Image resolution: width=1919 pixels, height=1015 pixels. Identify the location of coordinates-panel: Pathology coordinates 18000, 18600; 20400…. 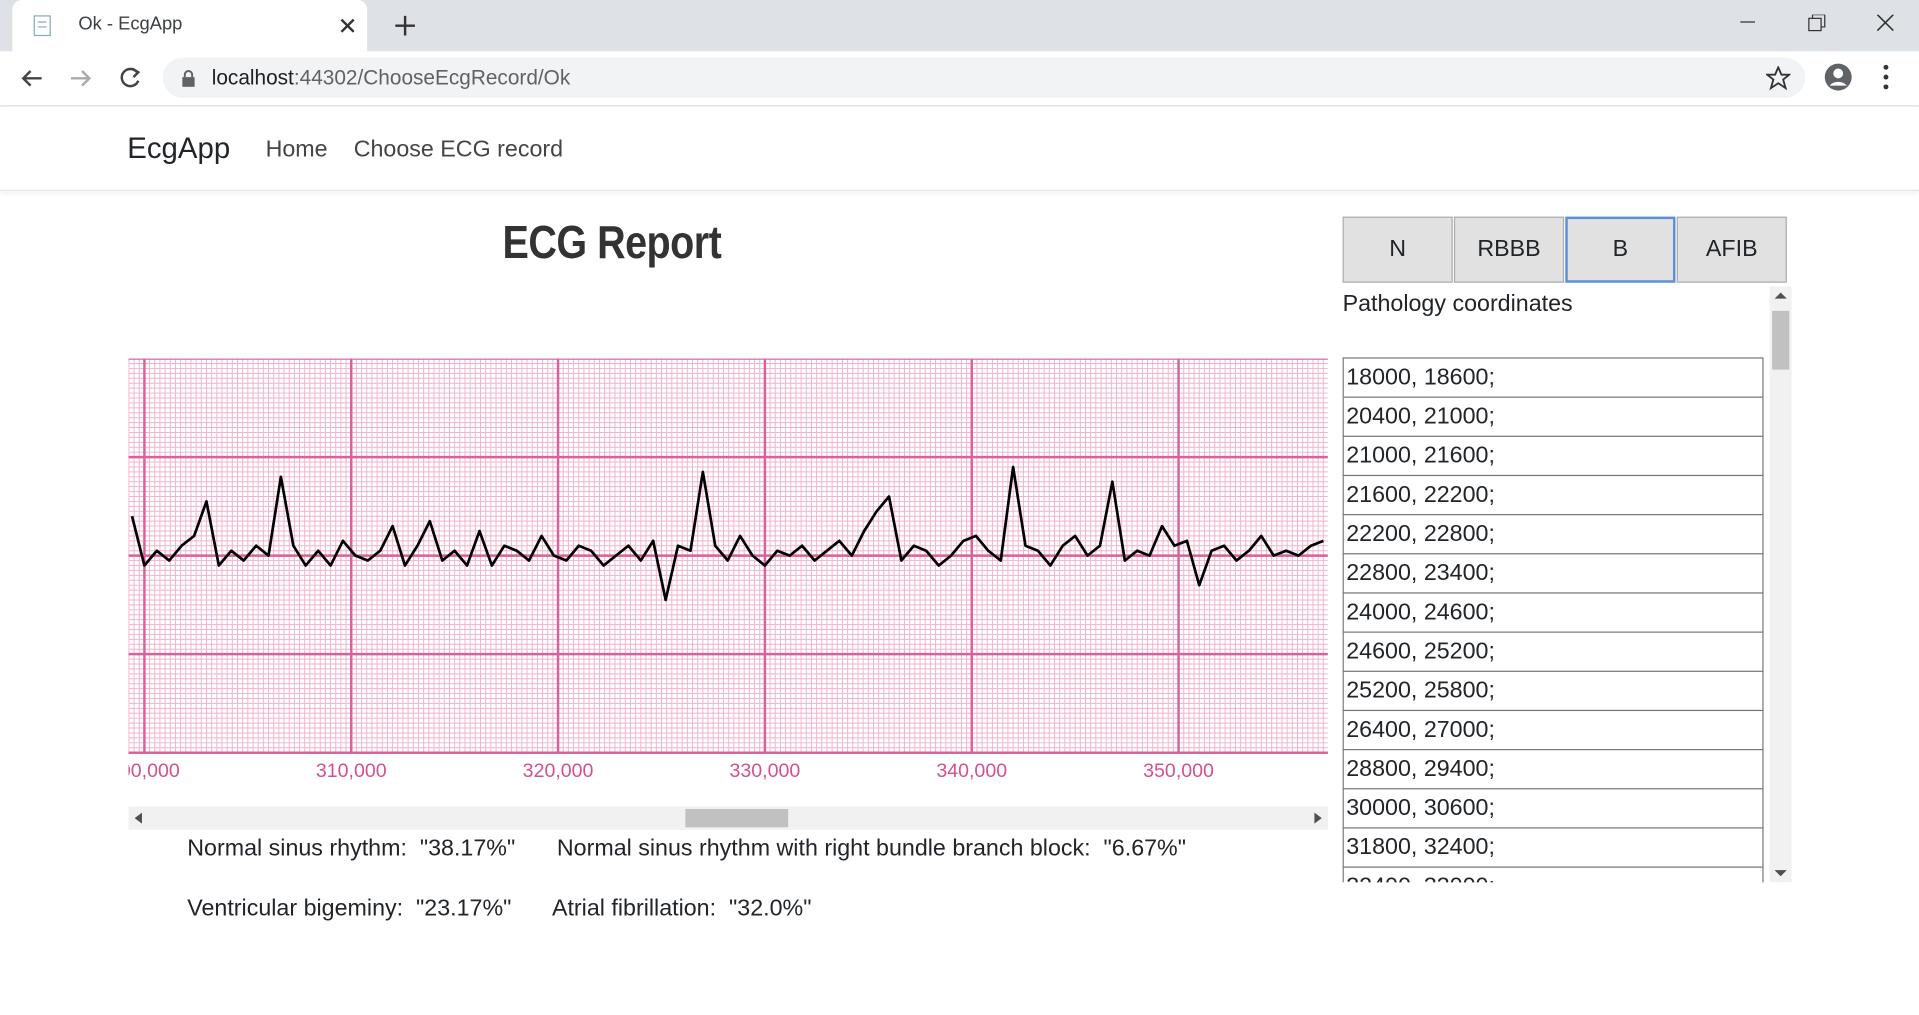
(1567, 584).